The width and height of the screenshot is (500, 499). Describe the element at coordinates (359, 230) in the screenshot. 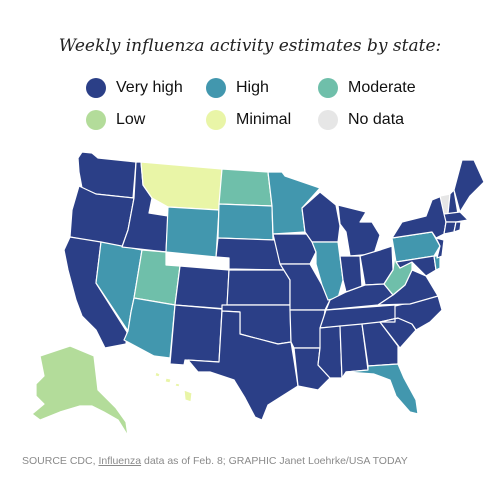

I see `state-mi` at that location.